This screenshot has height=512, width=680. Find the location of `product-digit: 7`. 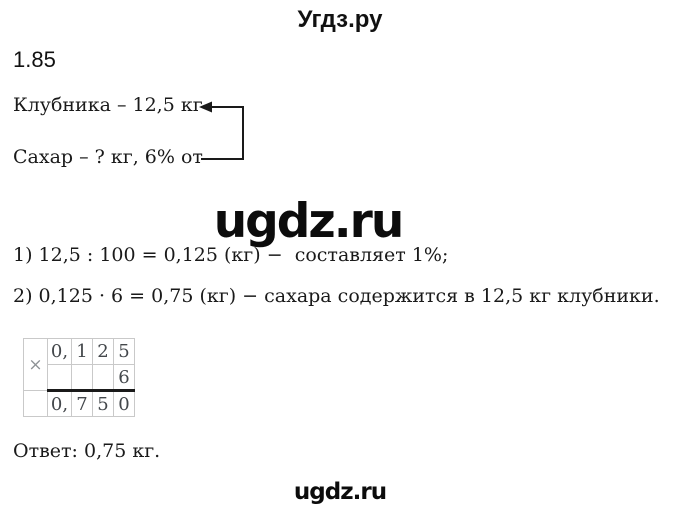

product-digit: 7 is located at coordinates (82, 403).